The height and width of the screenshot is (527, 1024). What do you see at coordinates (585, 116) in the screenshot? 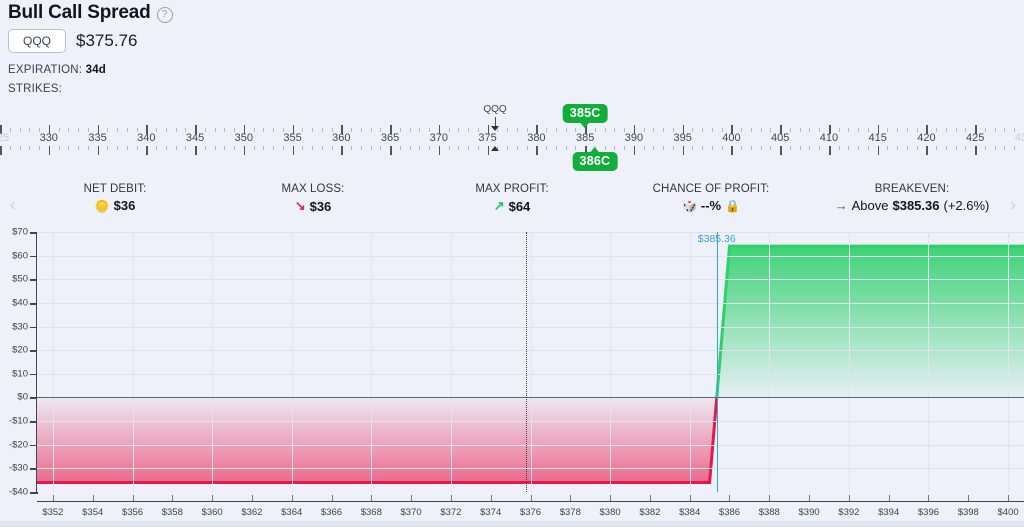
I see `strike-badge-385c: 385C` at bounding box center [585, 116].